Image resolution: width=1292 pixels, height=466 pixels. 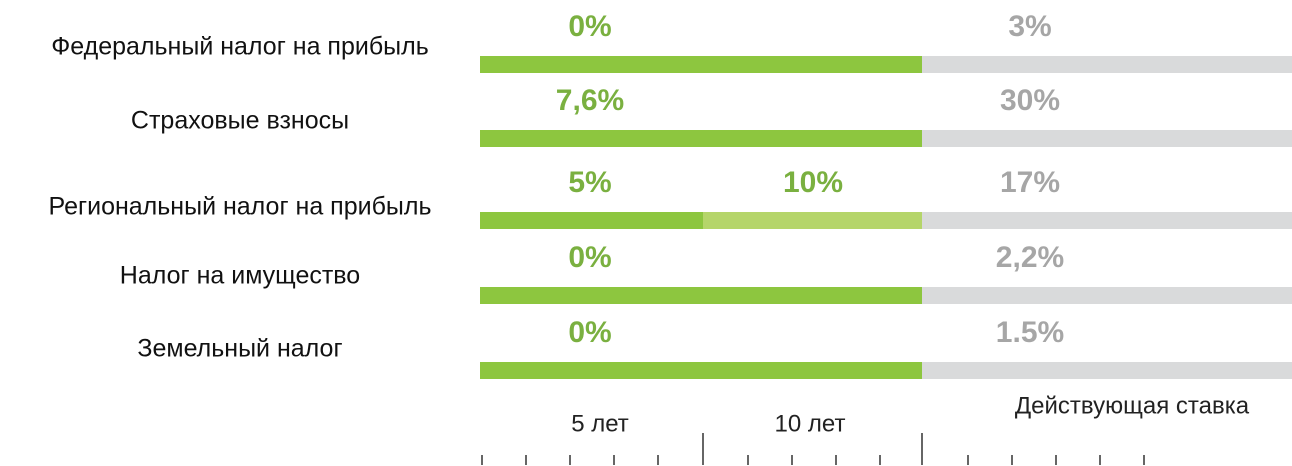 What do you see at coordinates (810, 423) in the screenshot?
I see `period-label: 10 лет` at bounding box center [810, 423].